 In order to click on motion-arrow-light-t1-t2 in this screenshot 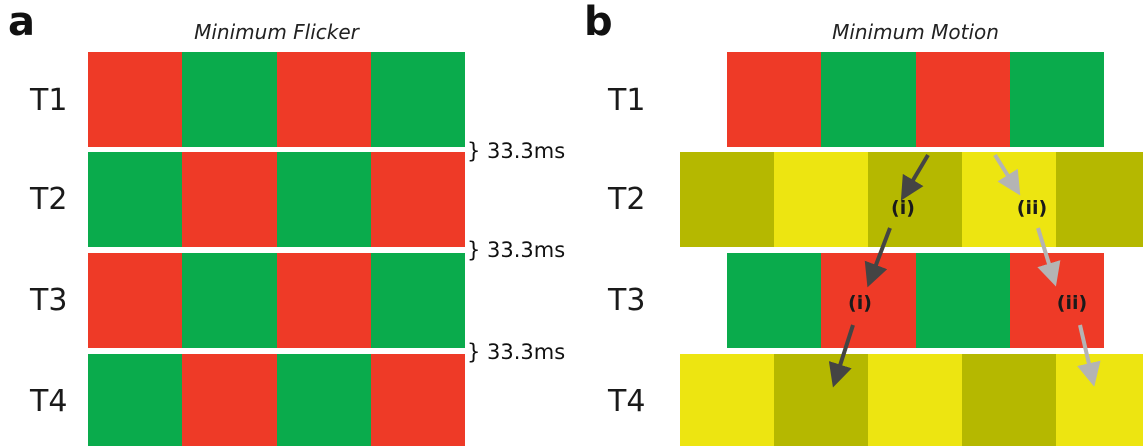, I will do `click(1007, 174)`.